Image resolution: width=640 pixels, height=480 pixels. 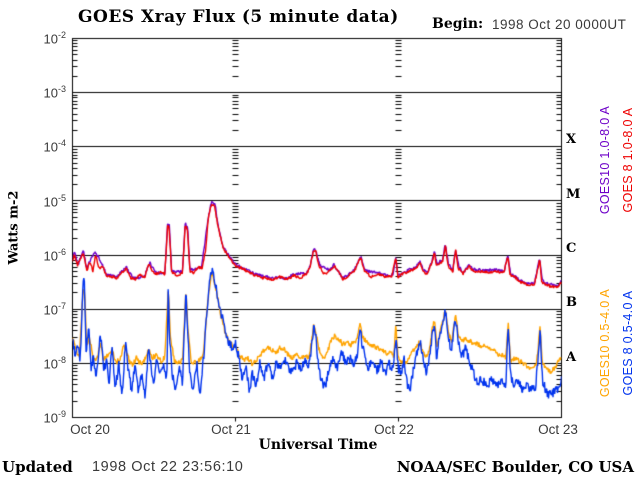 I want to click on credit-text: NOAA/SEC Boulder, CO USA, so click(x=515, y=467).